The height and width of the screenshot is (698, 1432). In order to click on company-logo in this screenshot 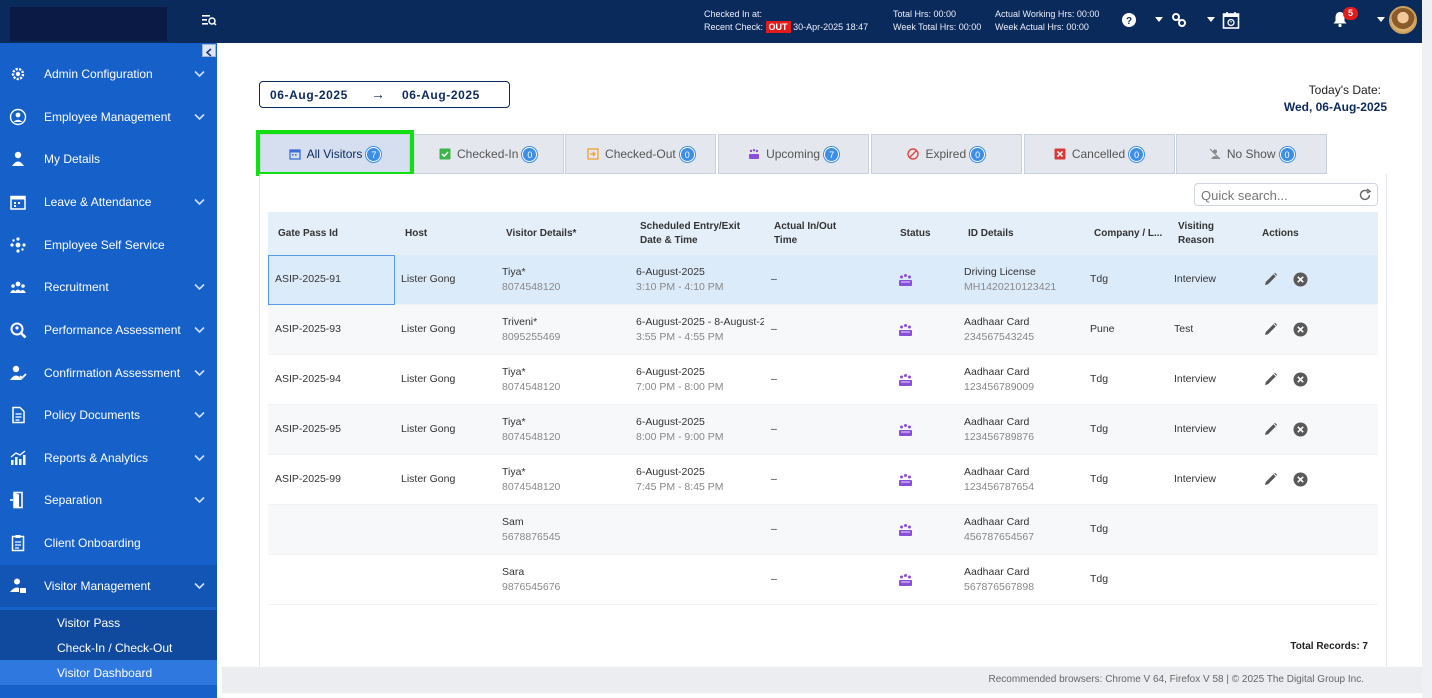, I will do `click(88, 24)`.